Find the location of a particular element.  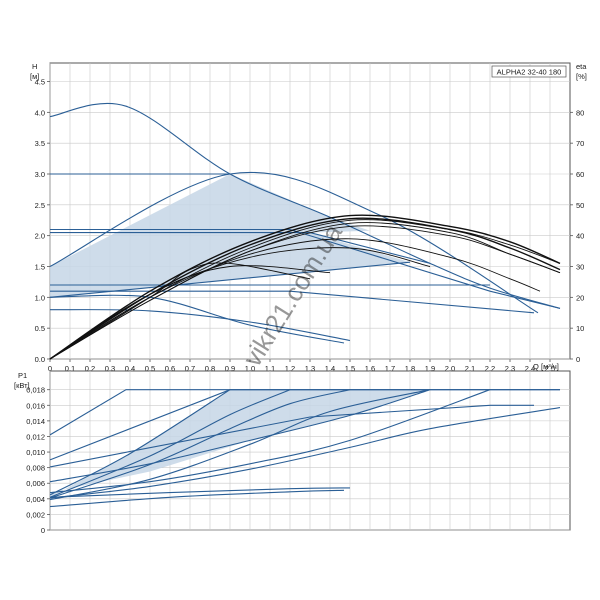

head-x-tick-label: 1,2 is located at coordinates (290, 368).